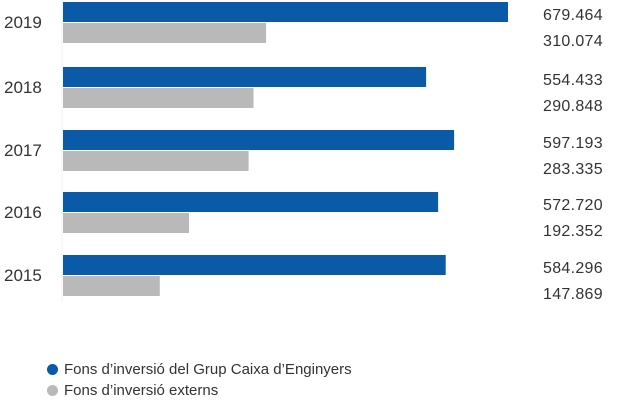  What do you see at coordinates (23, 87) in the screenshot?
I see `y-tick-label-2018: 2018` at bounding box center [23, 87].